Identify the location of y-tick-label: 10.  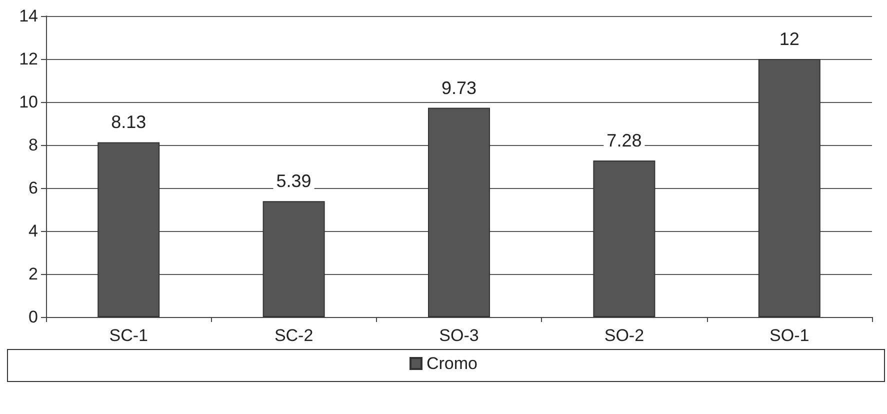
(28, 102).